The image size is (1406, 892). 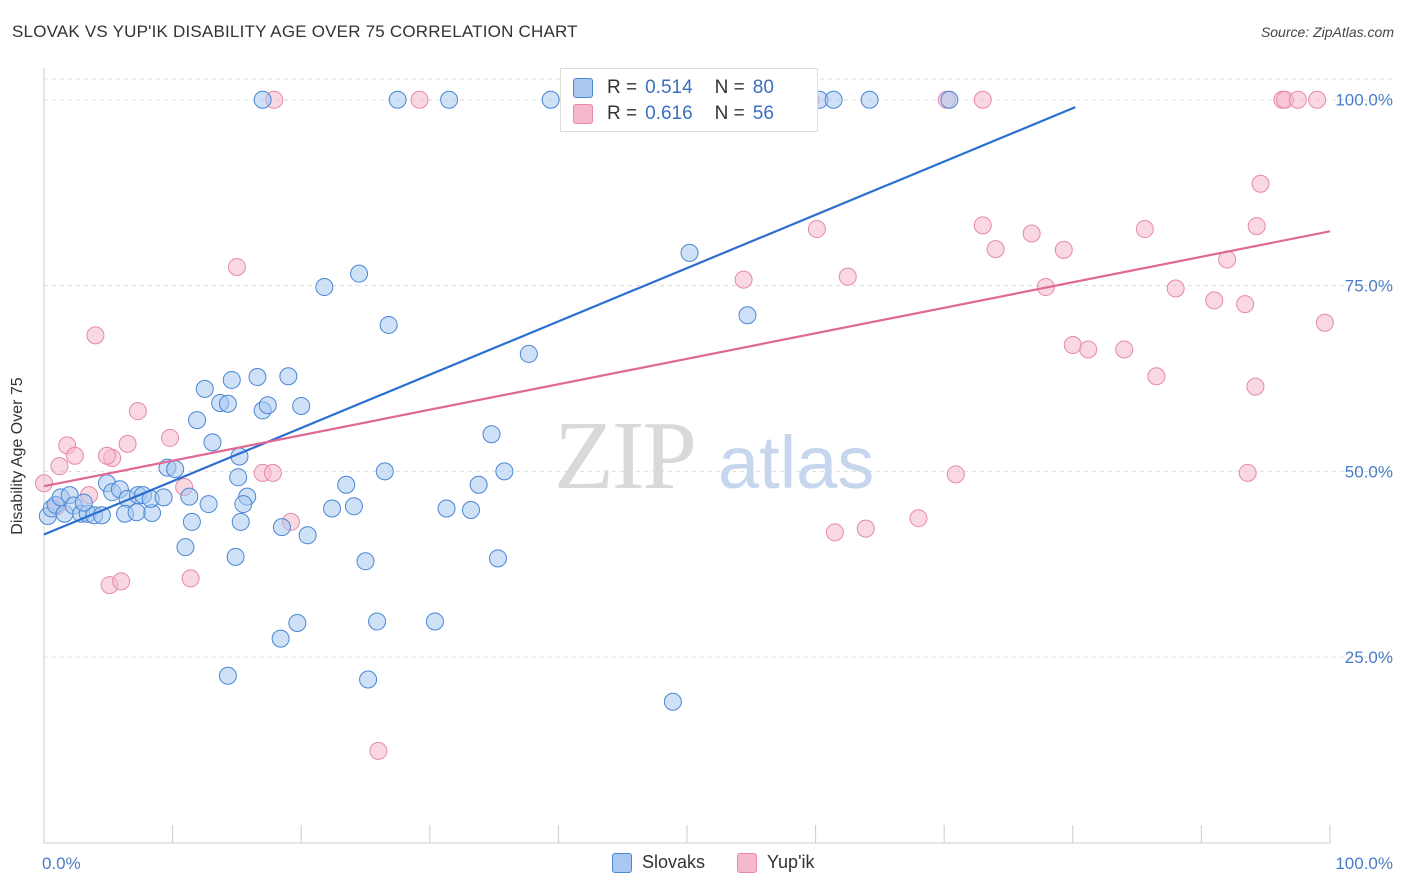 I want to click on r-value: 0.514, so click(x=669, y=87).